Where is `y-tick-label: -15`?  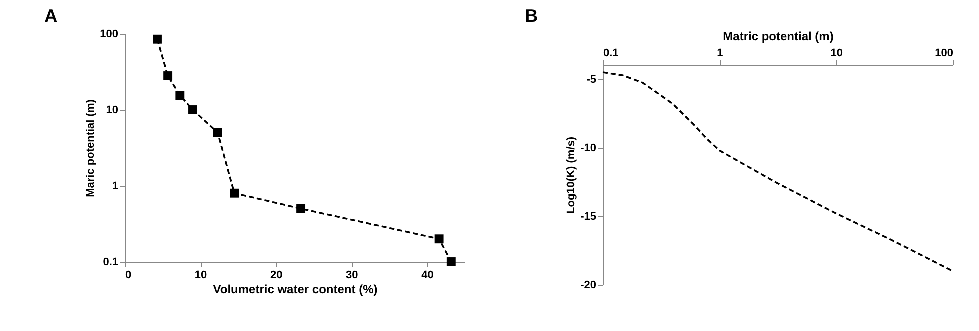 y-tick-label: -15 is located at coordinates (588, 216).